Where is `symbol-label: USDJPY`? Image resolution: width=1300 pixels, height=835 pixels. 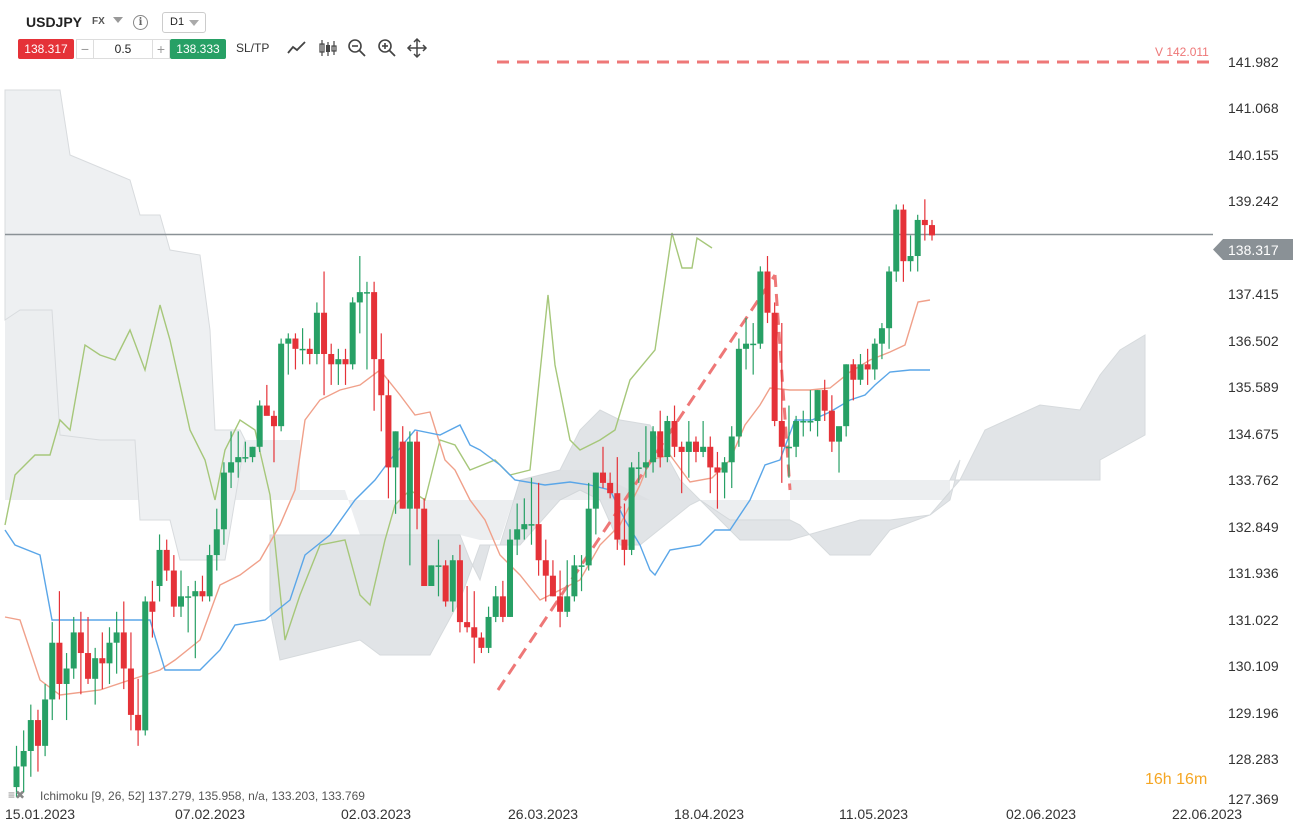
symbol-label: USDJPY is located at coordinates (54, 22).